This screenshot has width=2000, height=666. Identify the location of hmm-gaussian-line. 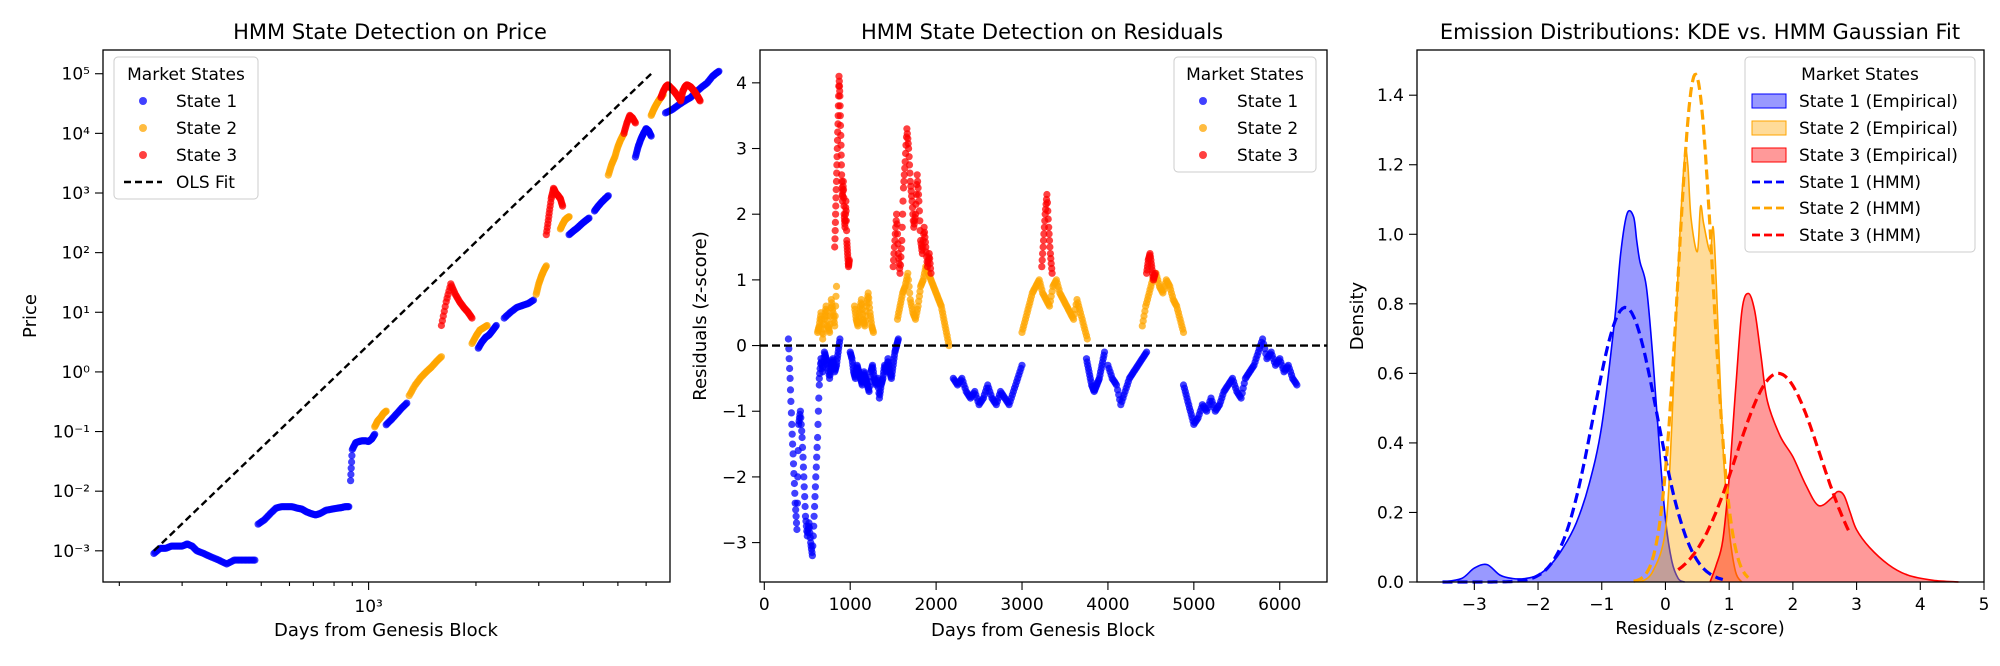
(1691, 327).